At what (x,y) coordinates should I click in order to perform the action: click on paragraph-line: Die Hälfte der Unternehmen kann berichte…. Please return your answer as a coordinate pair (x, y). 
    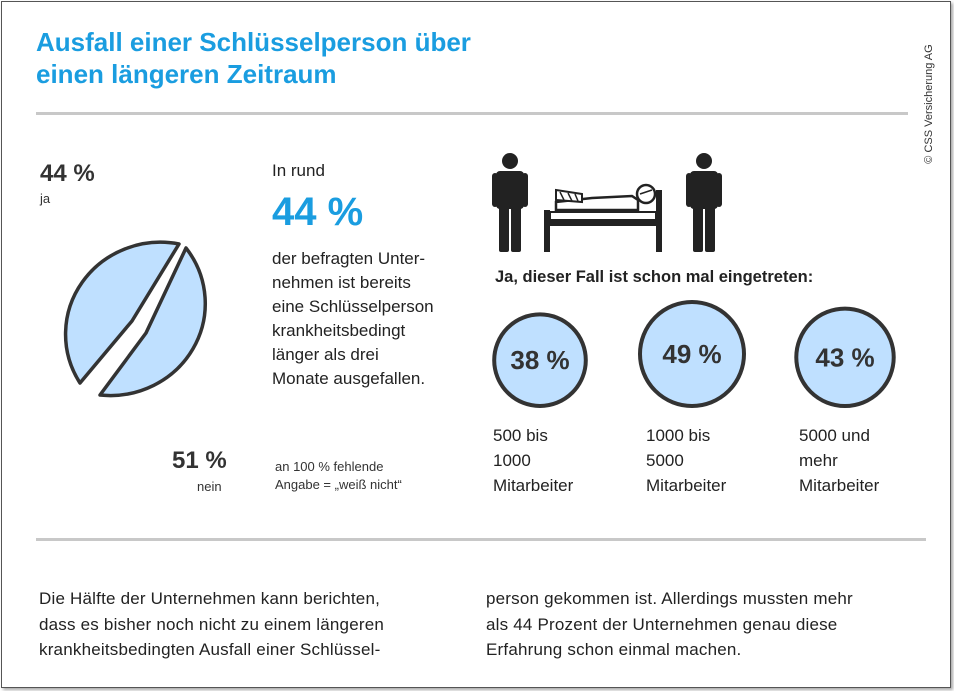
    Looking at the image, I should click on (210, 598).